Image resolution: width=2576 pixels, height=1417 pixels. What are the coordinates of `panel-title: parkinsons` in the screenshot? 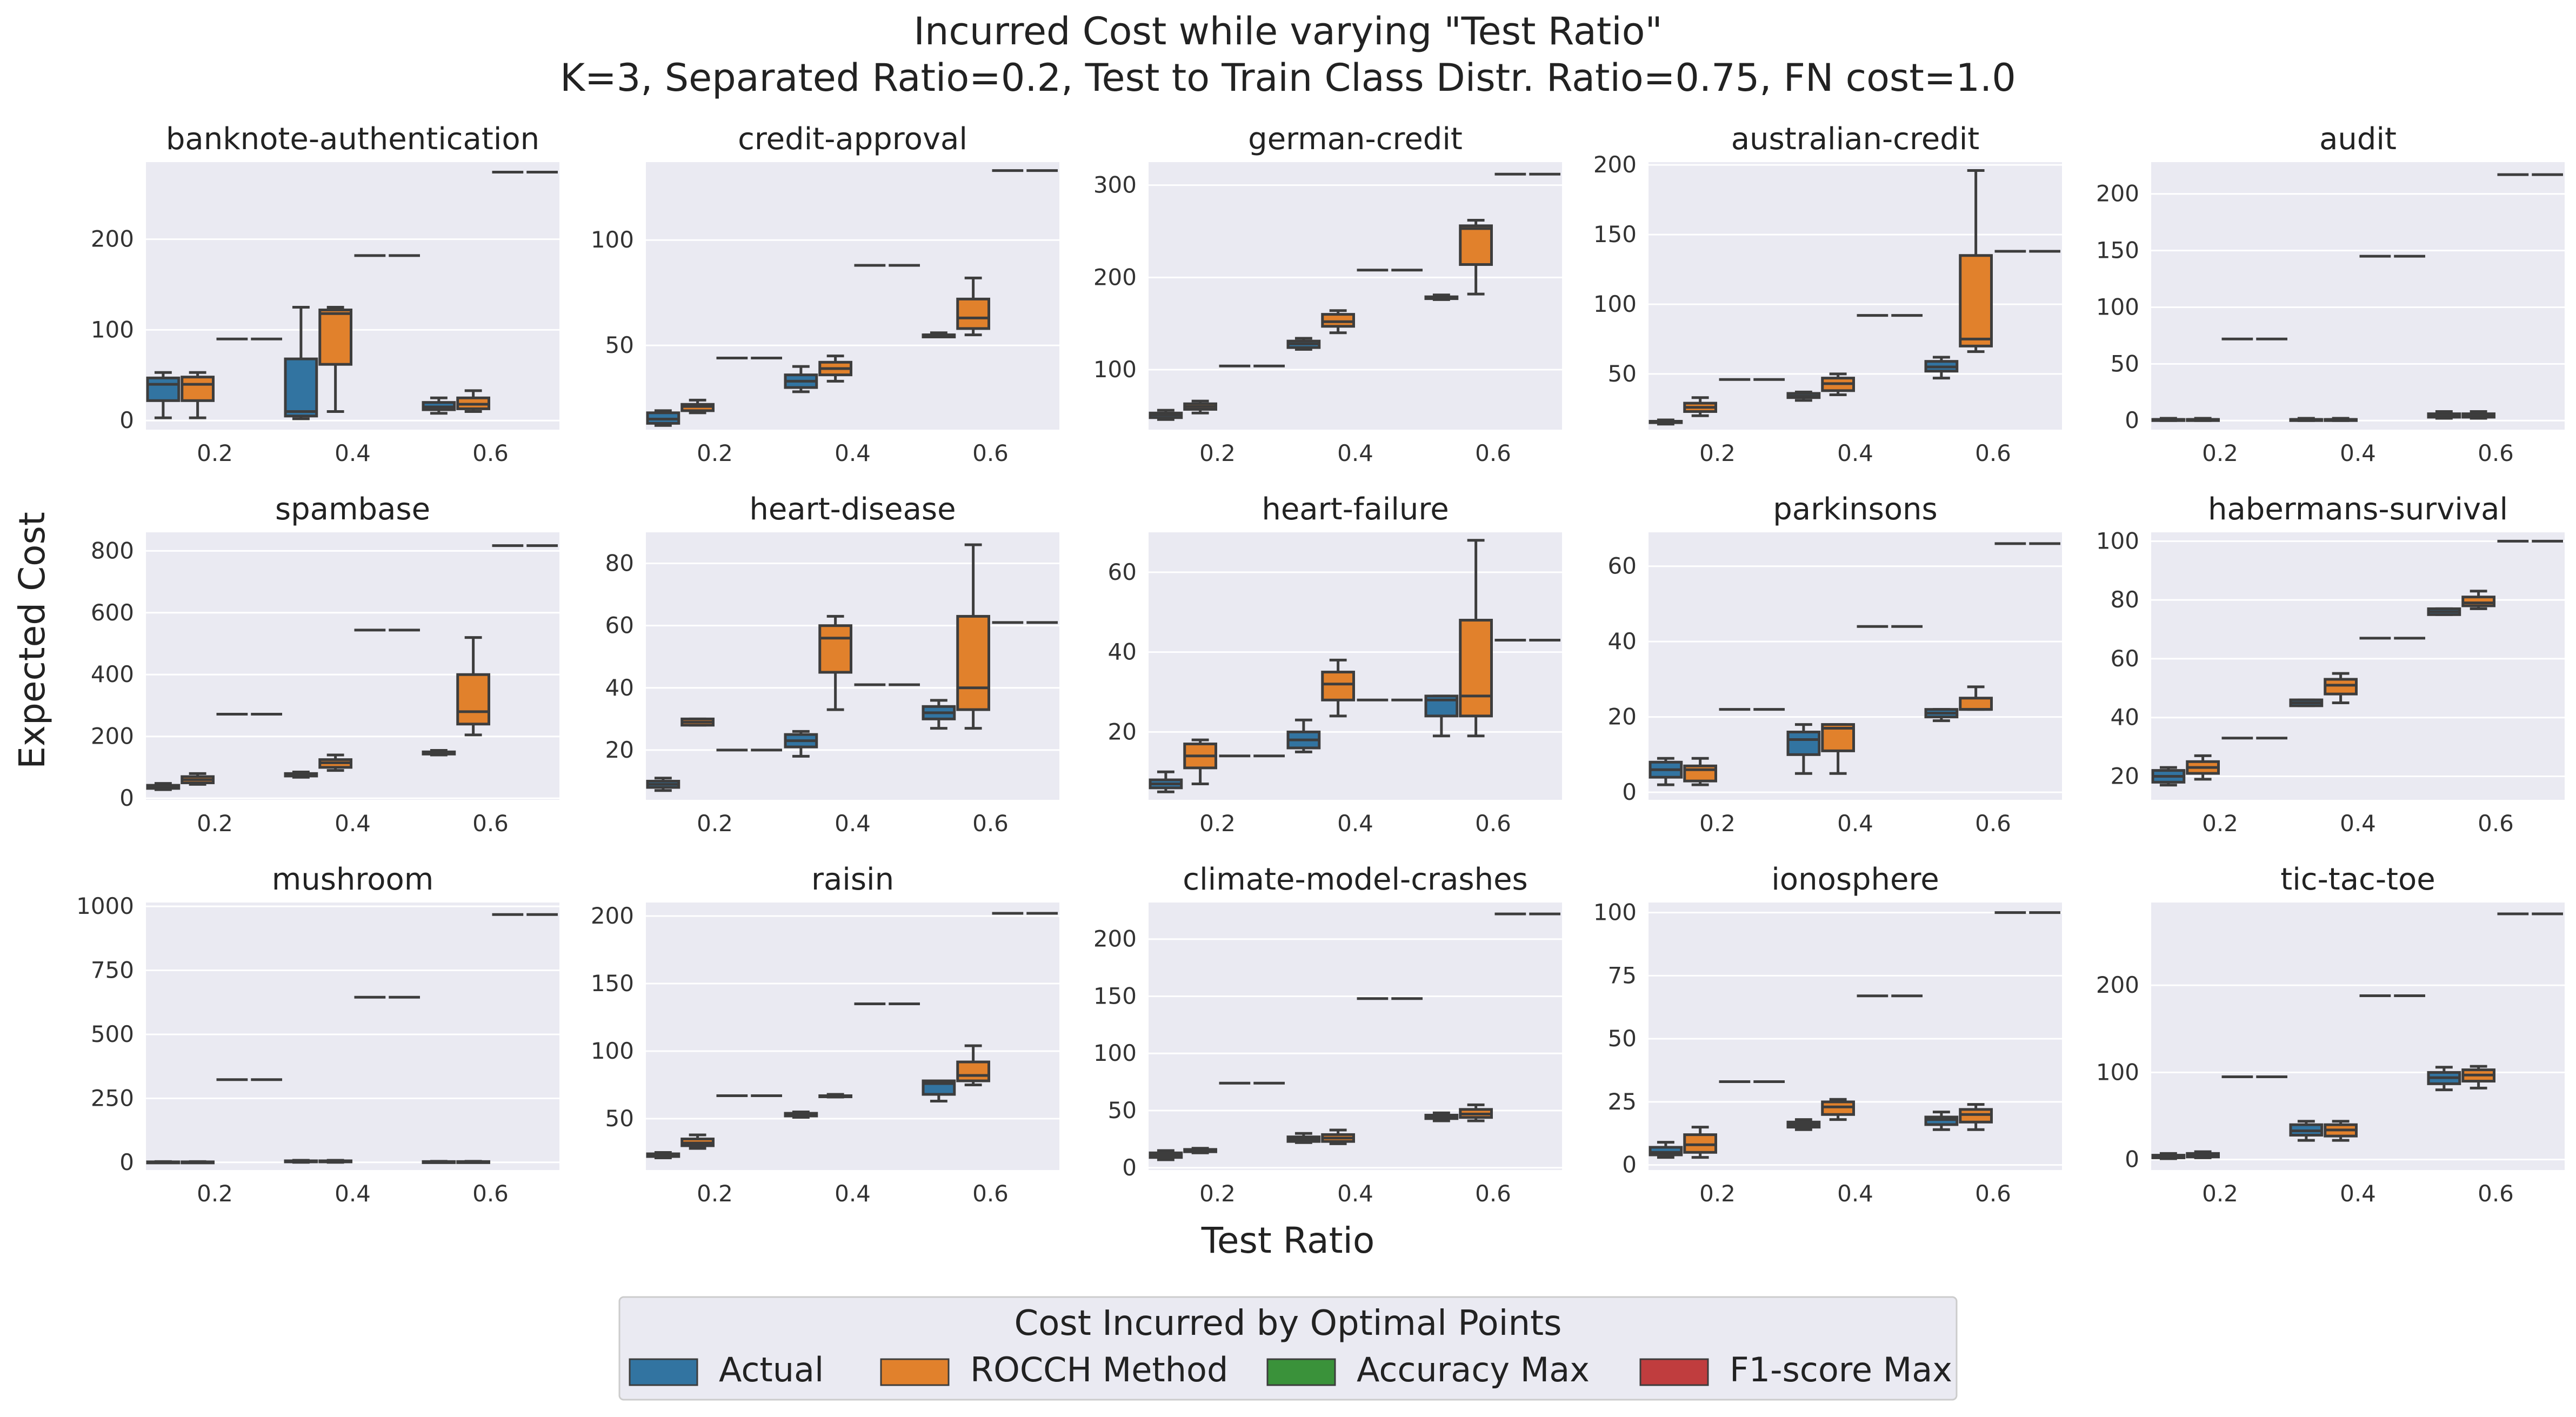 It's located at (1855, 509).